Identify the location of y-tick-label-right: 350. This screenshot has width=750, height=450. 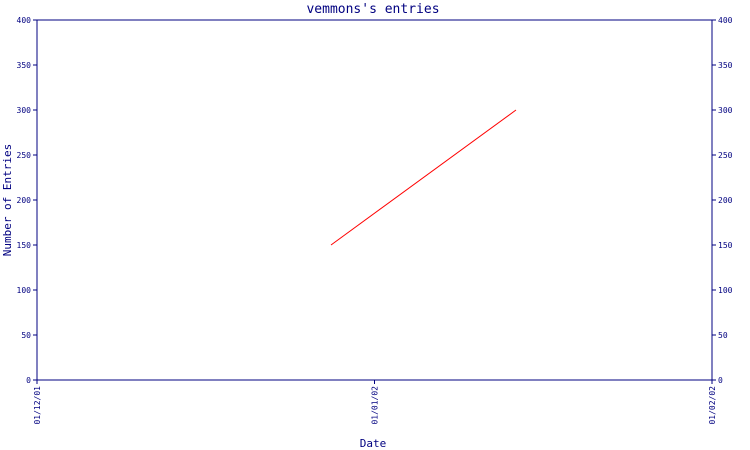
(725, 65).